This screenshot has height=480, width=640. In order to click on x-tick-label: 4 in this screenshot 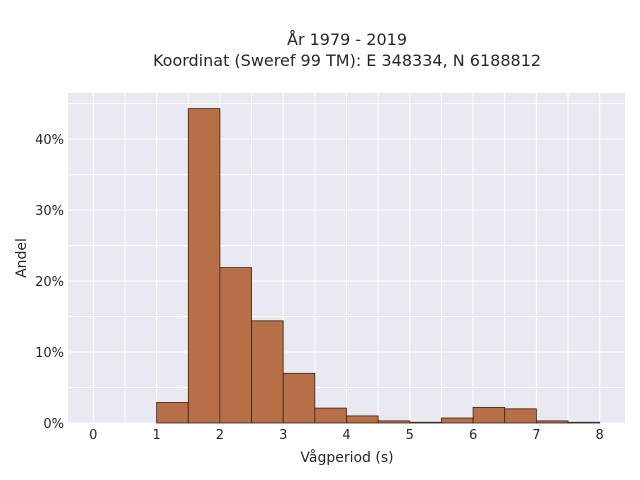, I will do `click(346, 435)`.